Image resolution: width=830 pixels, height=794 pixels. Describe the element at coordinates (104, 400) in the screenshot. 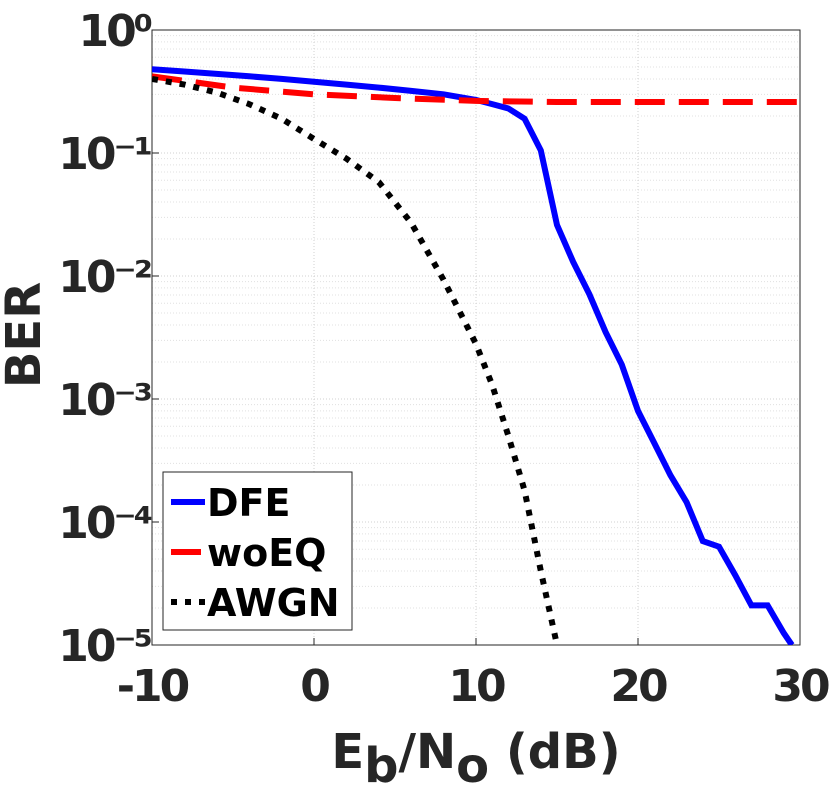

I see `y-tick-label: 10⁻³` at that location.